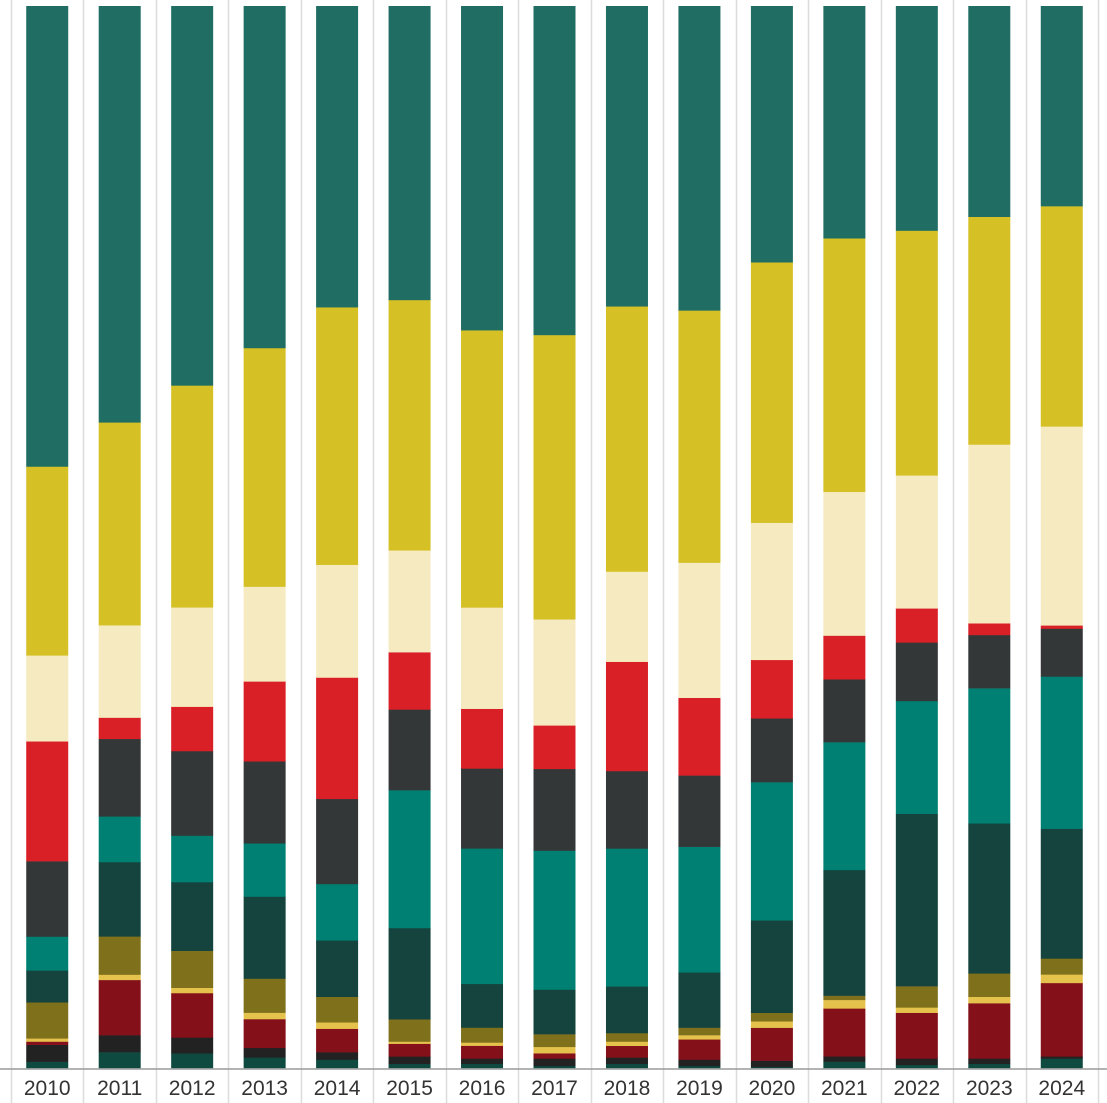 This screenshot has height=1103, width=1107. Describe the element at coordinates (626, 809) in the screenshot. I see `bar-segment-2018-s8` at that location.